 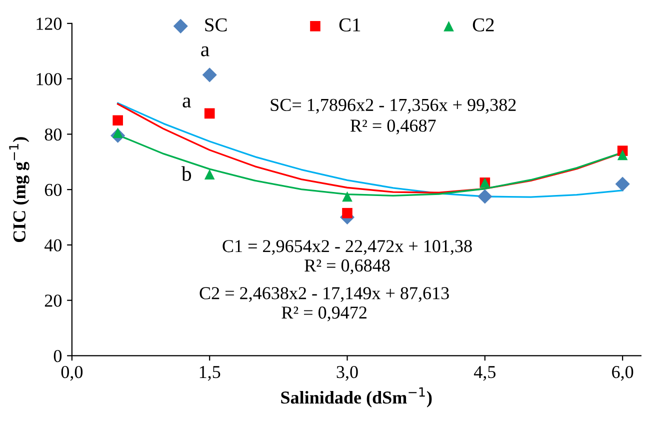 What do you see at coordinates (485, 373) in the screenshot?
I see `x-tick-label: 4,5` at bounding box center [485, 373].